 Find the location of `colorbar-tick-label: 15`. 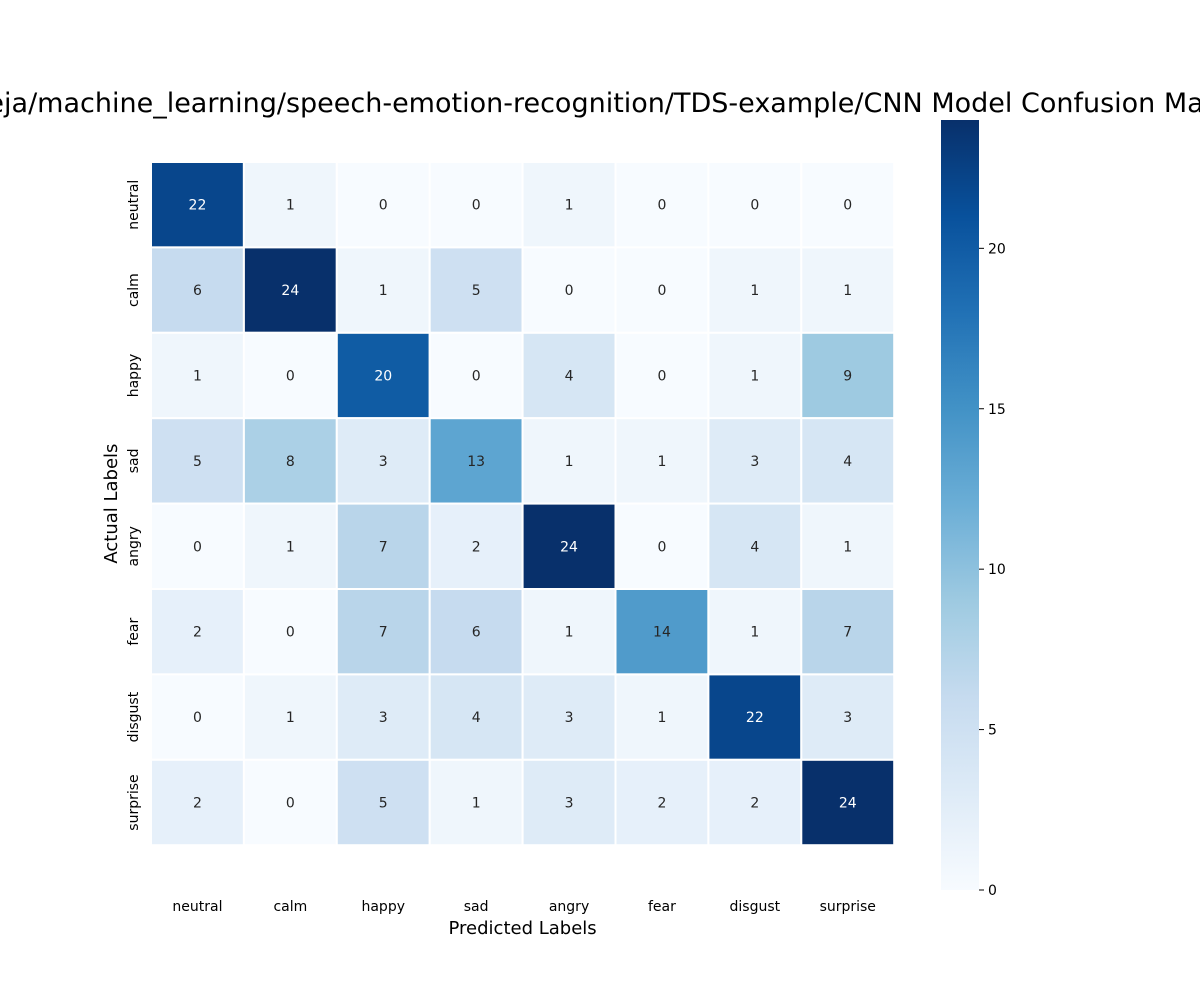

colorbar-tick-label: 15 is located at coordinates (997, 410).